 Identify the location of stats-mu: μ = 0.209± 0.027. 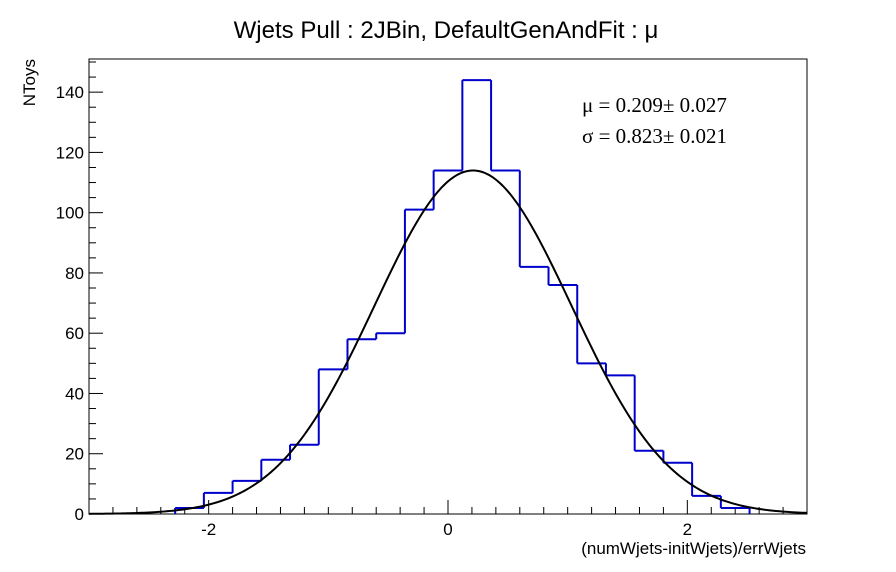
(654, 105).